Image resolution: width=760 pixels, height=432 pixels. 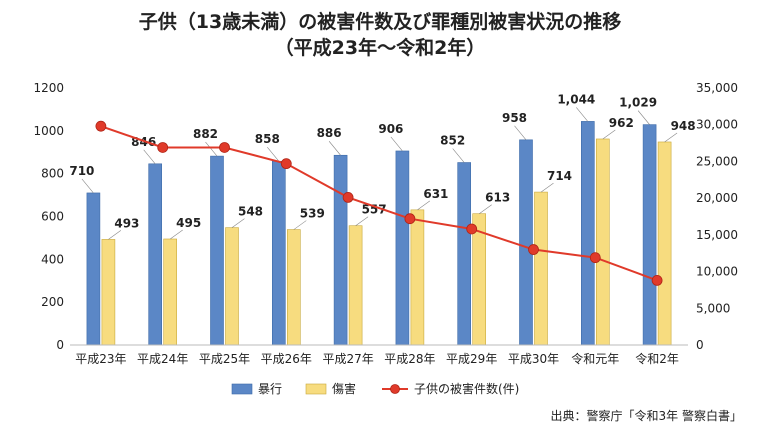 I want to click on data-label-shougai: 539, so click(x=312, y=214).